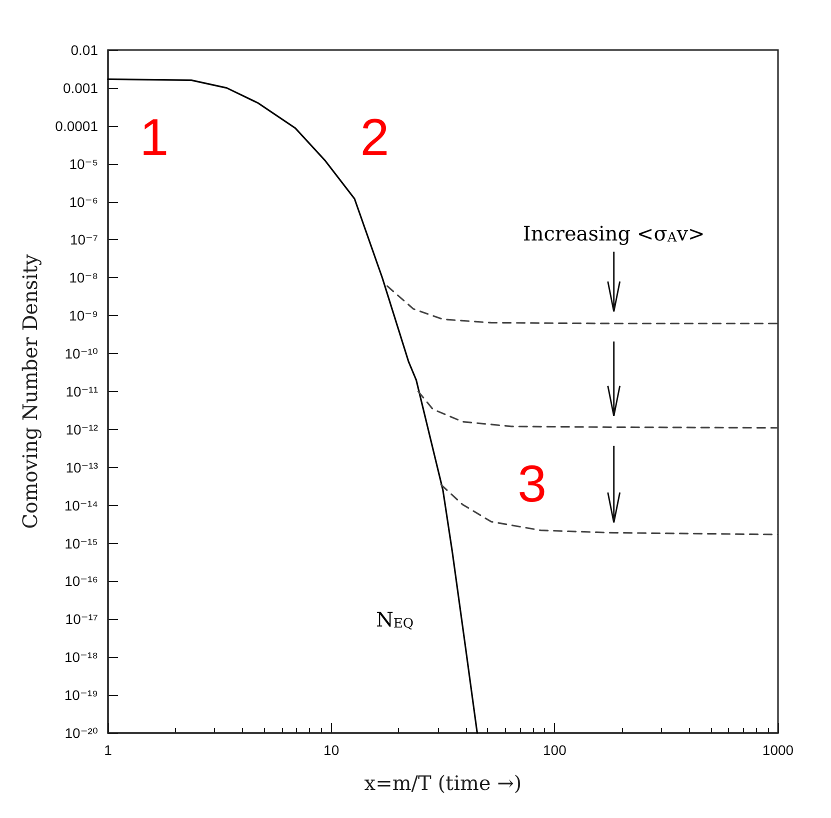 Image resolution: width=831 pixels, height=818 pixels. What do you see at coordinates (83, 164) in the screenshot?
I see `y-tick-label: 10⁻⁵` at bounding box center [83, 164].